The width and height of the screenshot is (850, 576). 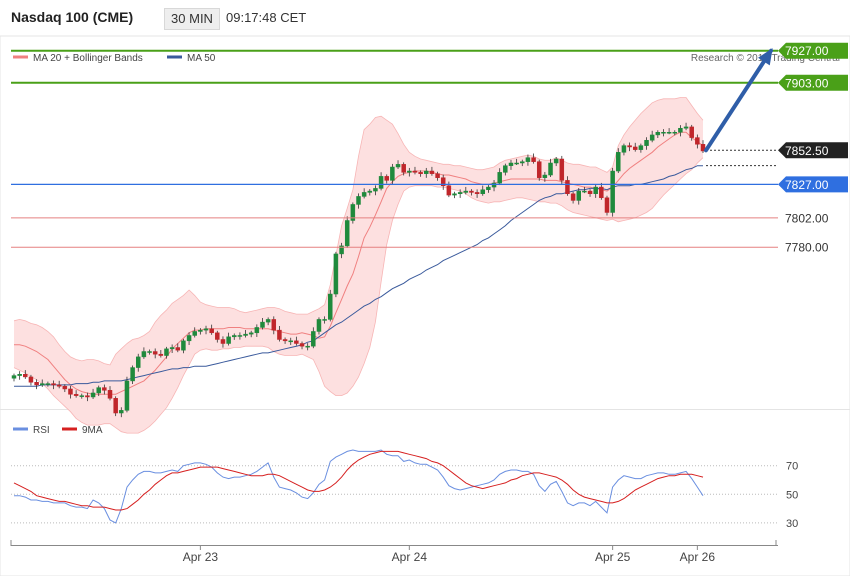 What do you see at coordinates (192, 19) in the screenshot?
I see `interval-selector: 30 MIN` at bounding box center [192, 19].